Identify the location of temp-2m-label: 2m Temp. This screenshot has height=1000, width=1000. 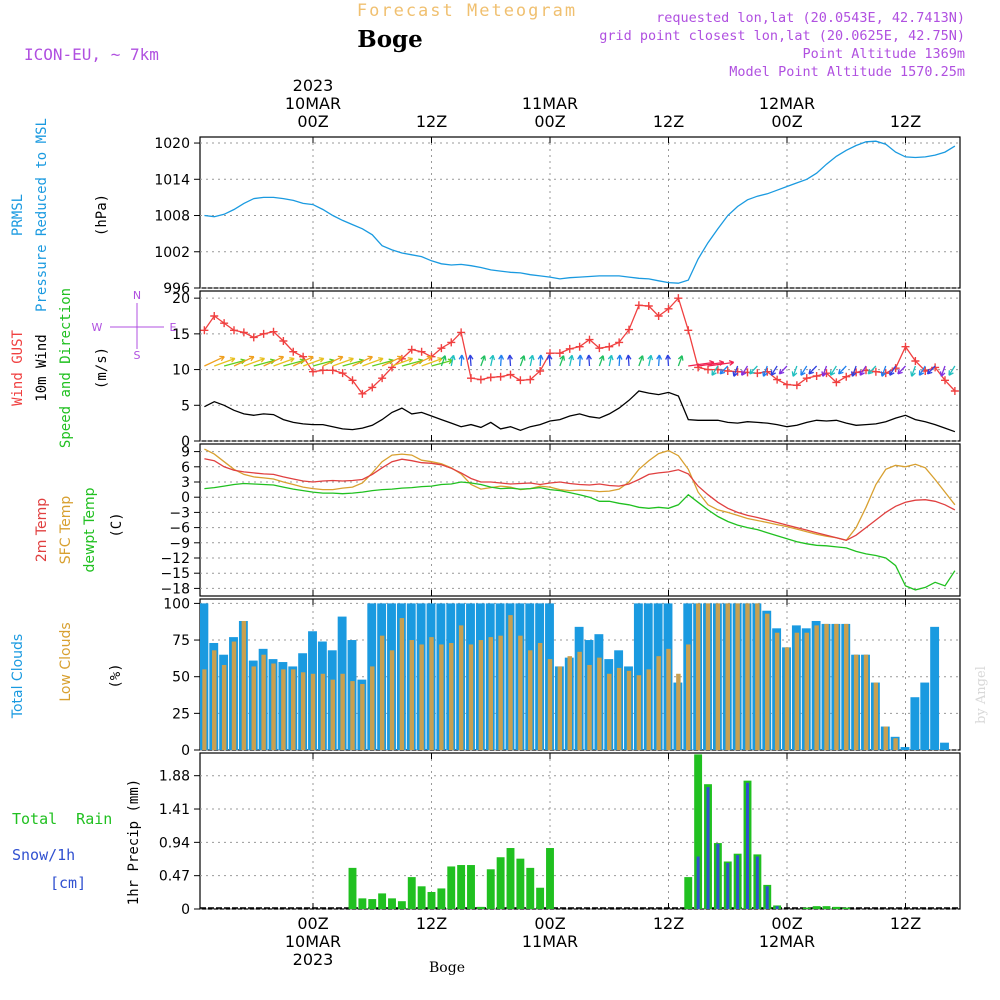
(42, 530).